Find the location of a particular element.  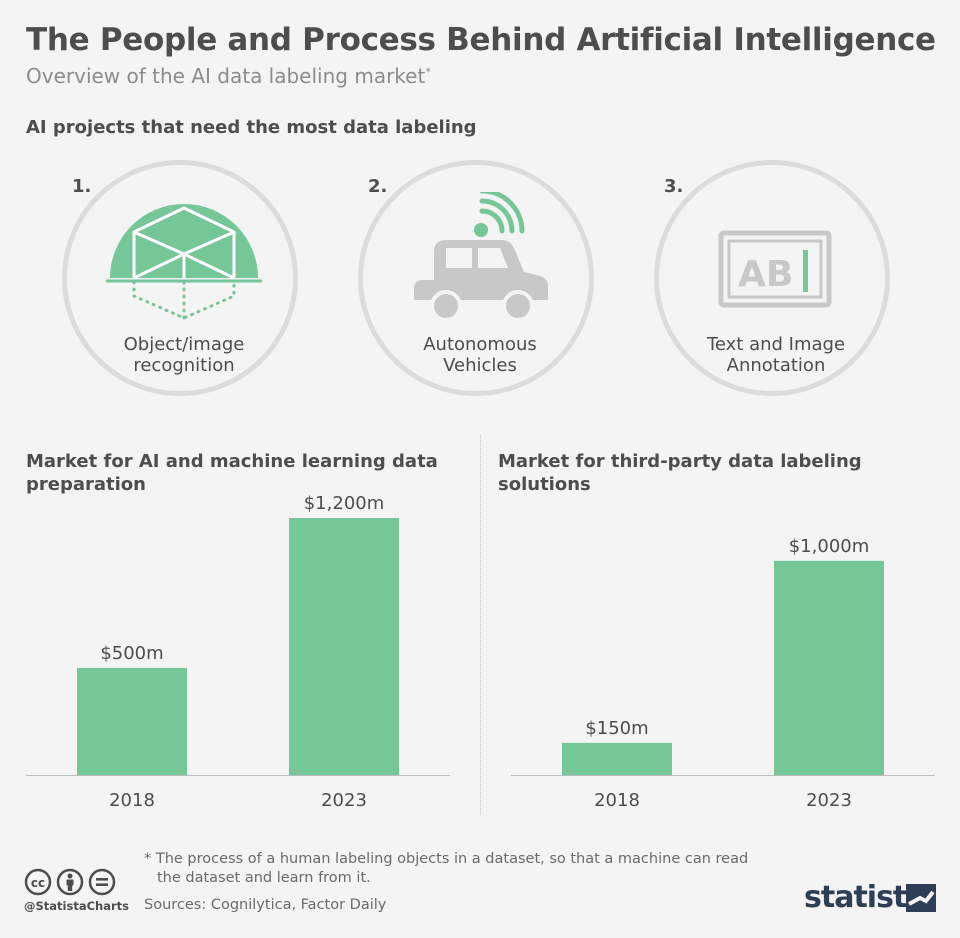

chart2-category-label-2018: 2018 is located at coordinates (617, 800).